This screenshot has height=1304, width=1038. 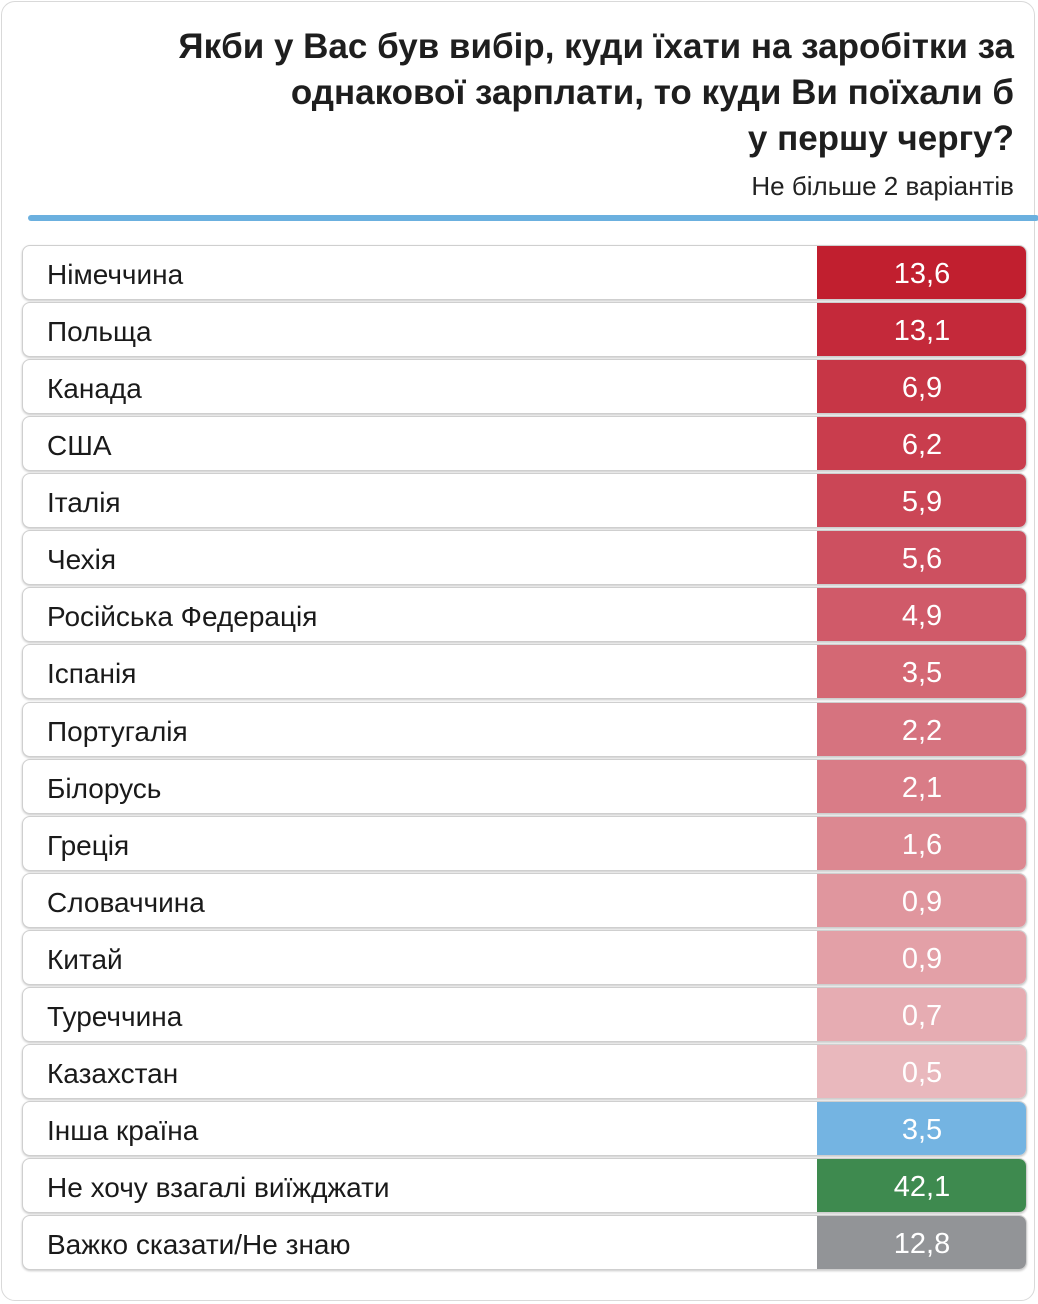 I want to click on row-label: Інша країна, so click(x=123, y=1130).